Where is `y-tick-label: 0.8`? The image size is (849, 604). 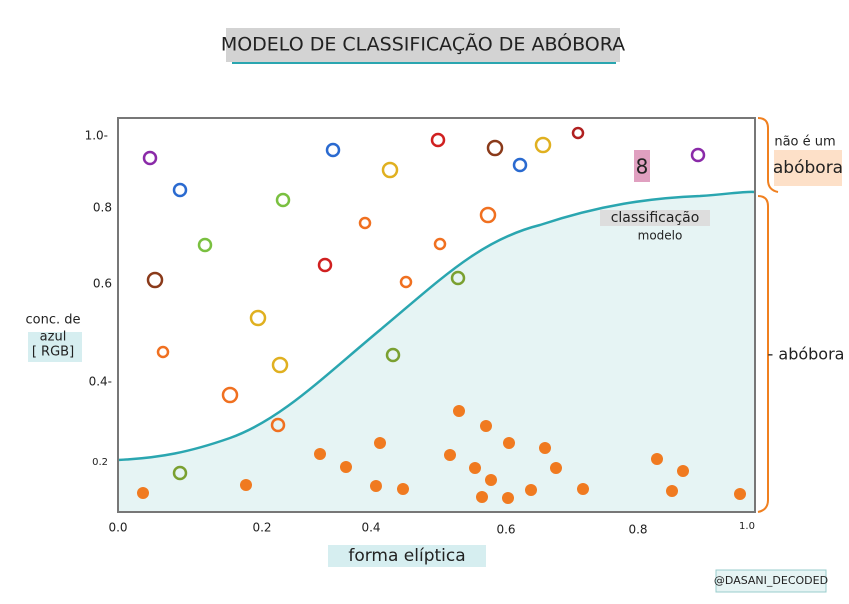
y-tick-label: 0.8 is located at coordinates (102, 208).